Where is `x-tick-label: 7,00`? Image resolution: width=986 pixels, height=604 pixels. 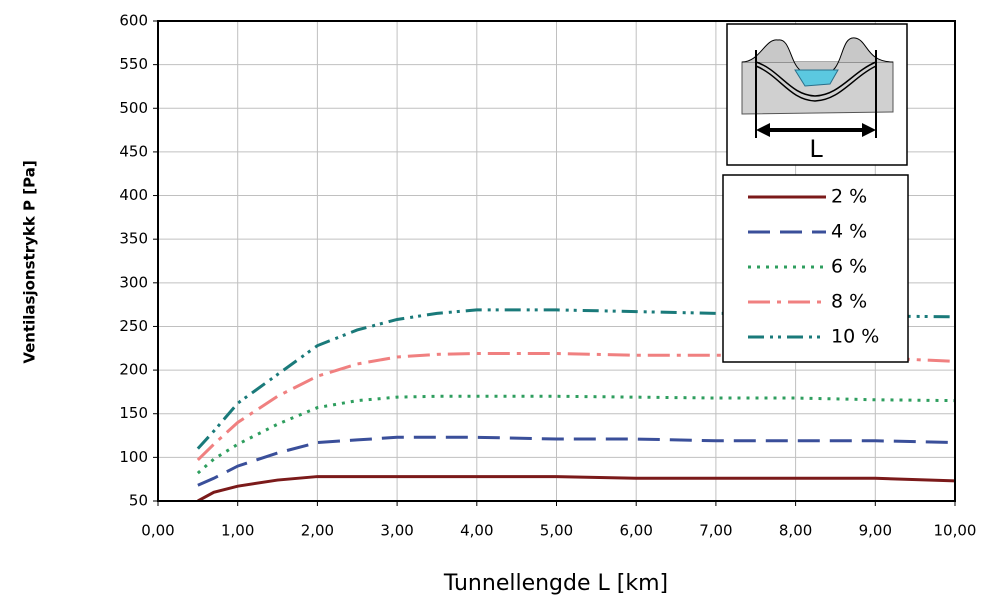 x-tick-label: 7,00 is located at coordinates (715, 531).